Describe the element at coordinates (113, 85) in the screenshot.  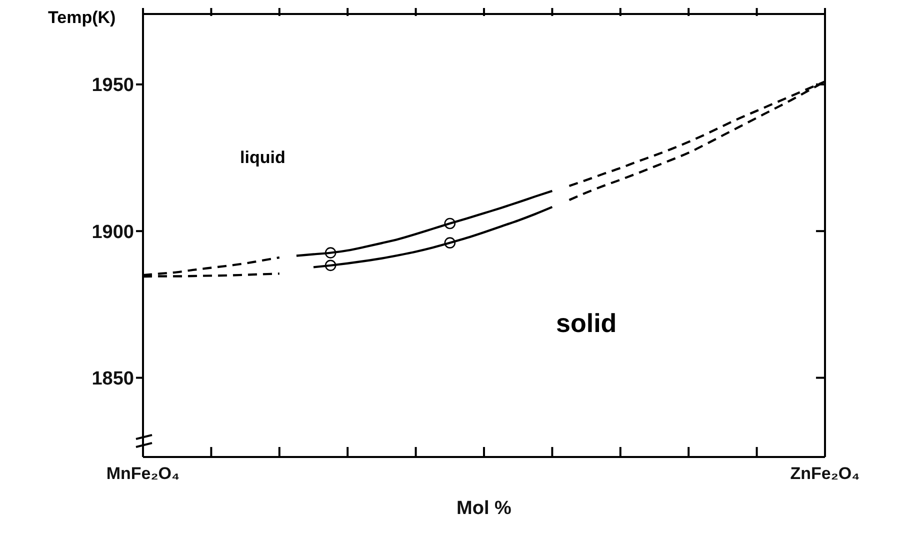
I see `y-tick-label: 1950` at that location.